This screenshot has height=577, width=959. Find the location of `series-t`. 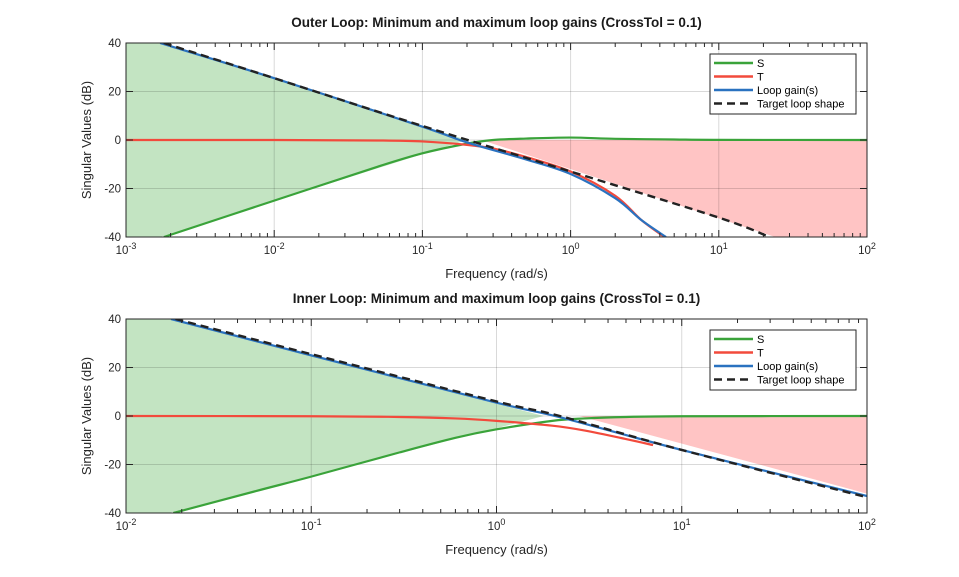

series-t is located at coordinates (390, 430).